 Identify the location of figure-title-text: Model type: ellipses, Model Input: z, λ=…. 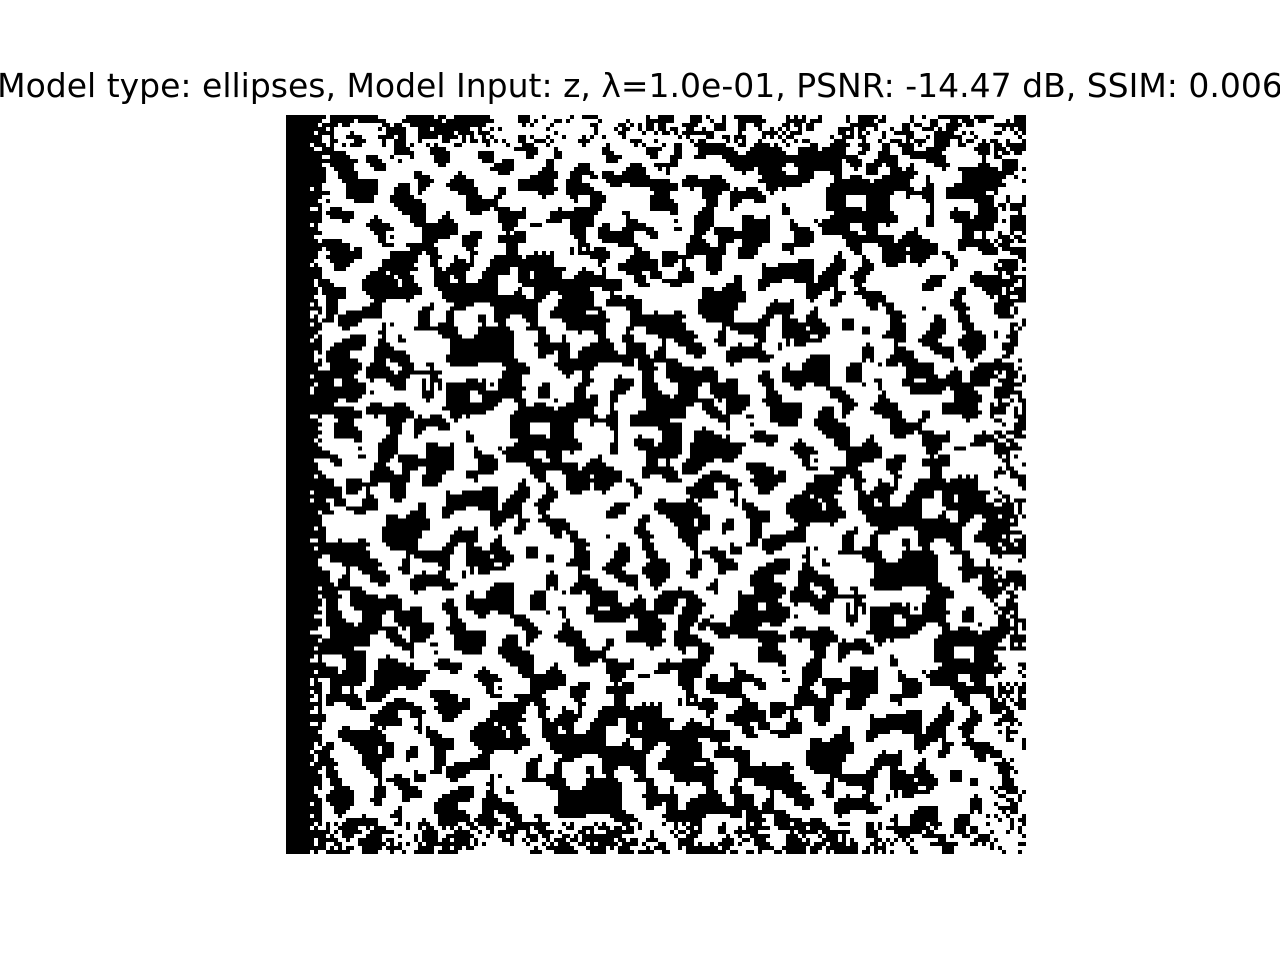
(640, 85).